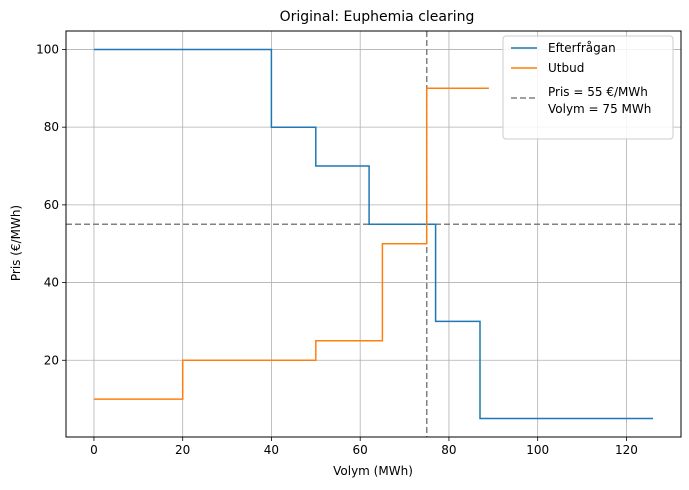 The width and height of the screenshot is (689, 490). Describe the element at coordinates (582, 48) in the screenshot. I see `legend-entry-demand-label: Efterfrågan` at that location.